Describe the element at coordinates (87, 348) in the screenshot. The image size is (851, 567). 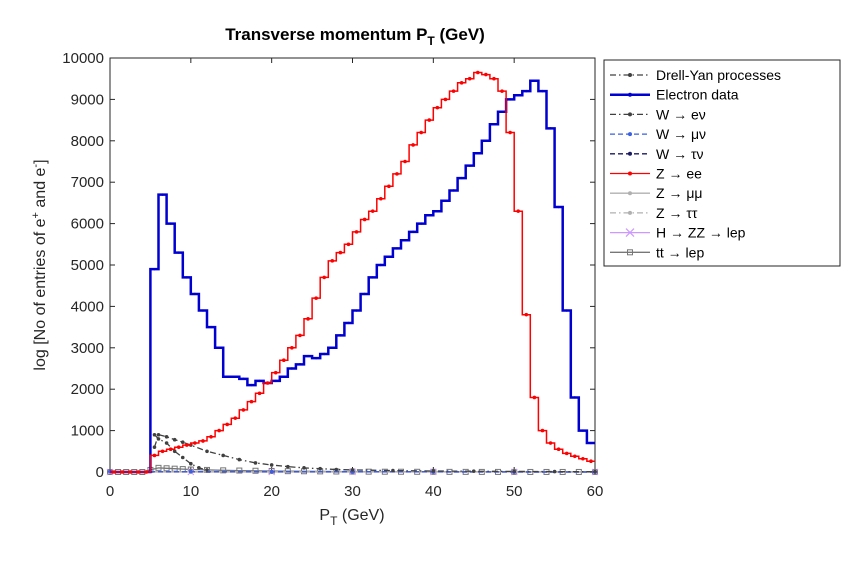
I see `y-tick-label: 3000` at that location.